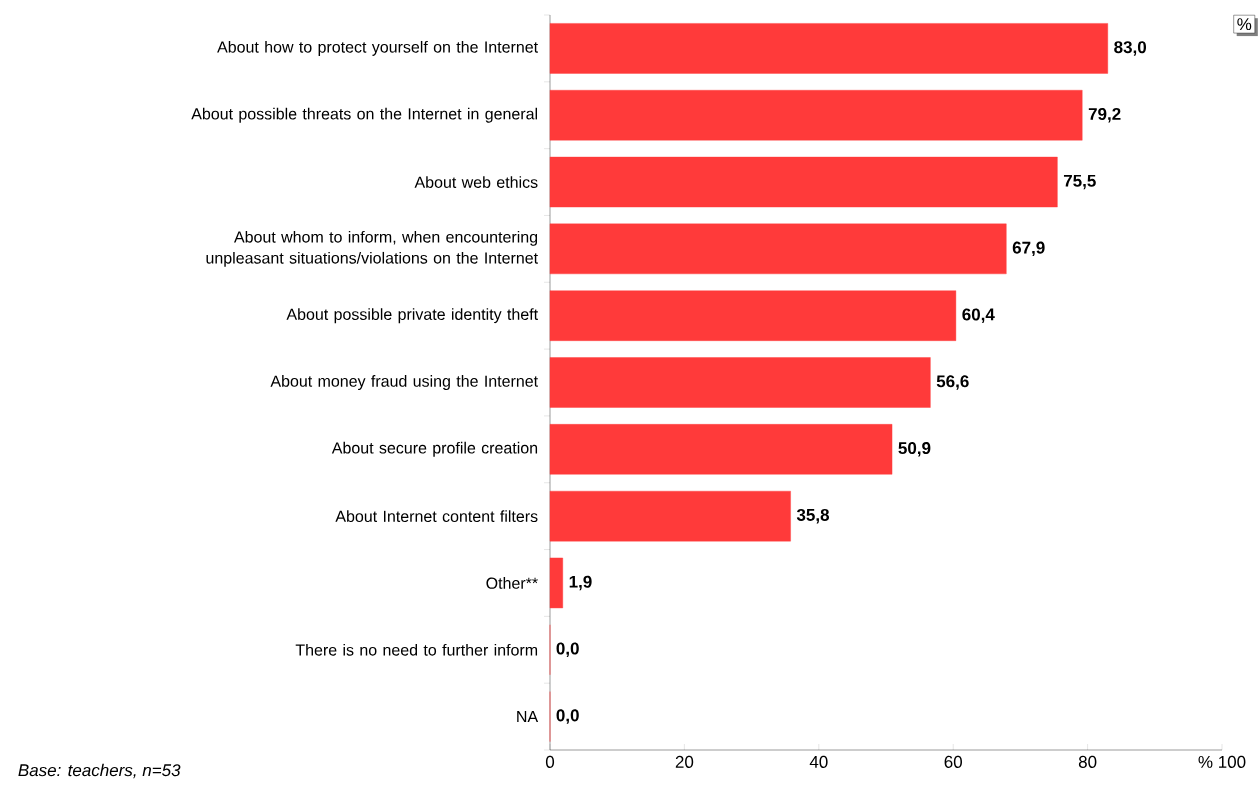  Describe the element at coordinates (476, 182) in the screenshot. I see `y-tick-label: About web ethics` at that location.